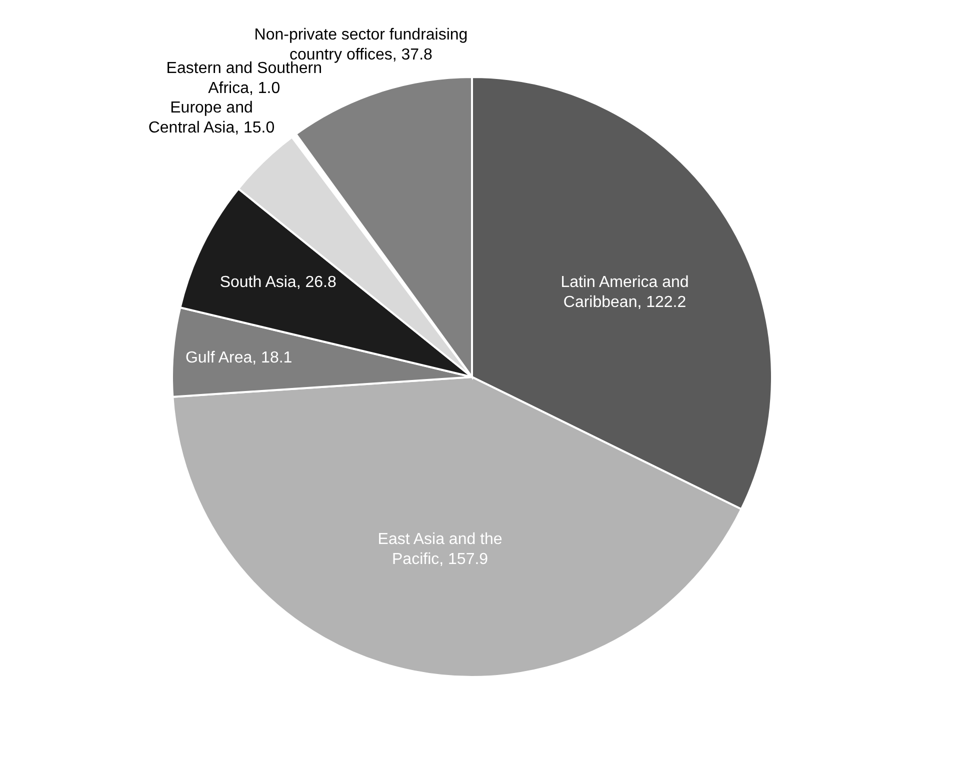  What do you see at coordinates (244, 78) in the screenshot?
I see `slice-label: Eastern and Southern Africa, 1.0` at bounding box center [244, 78].